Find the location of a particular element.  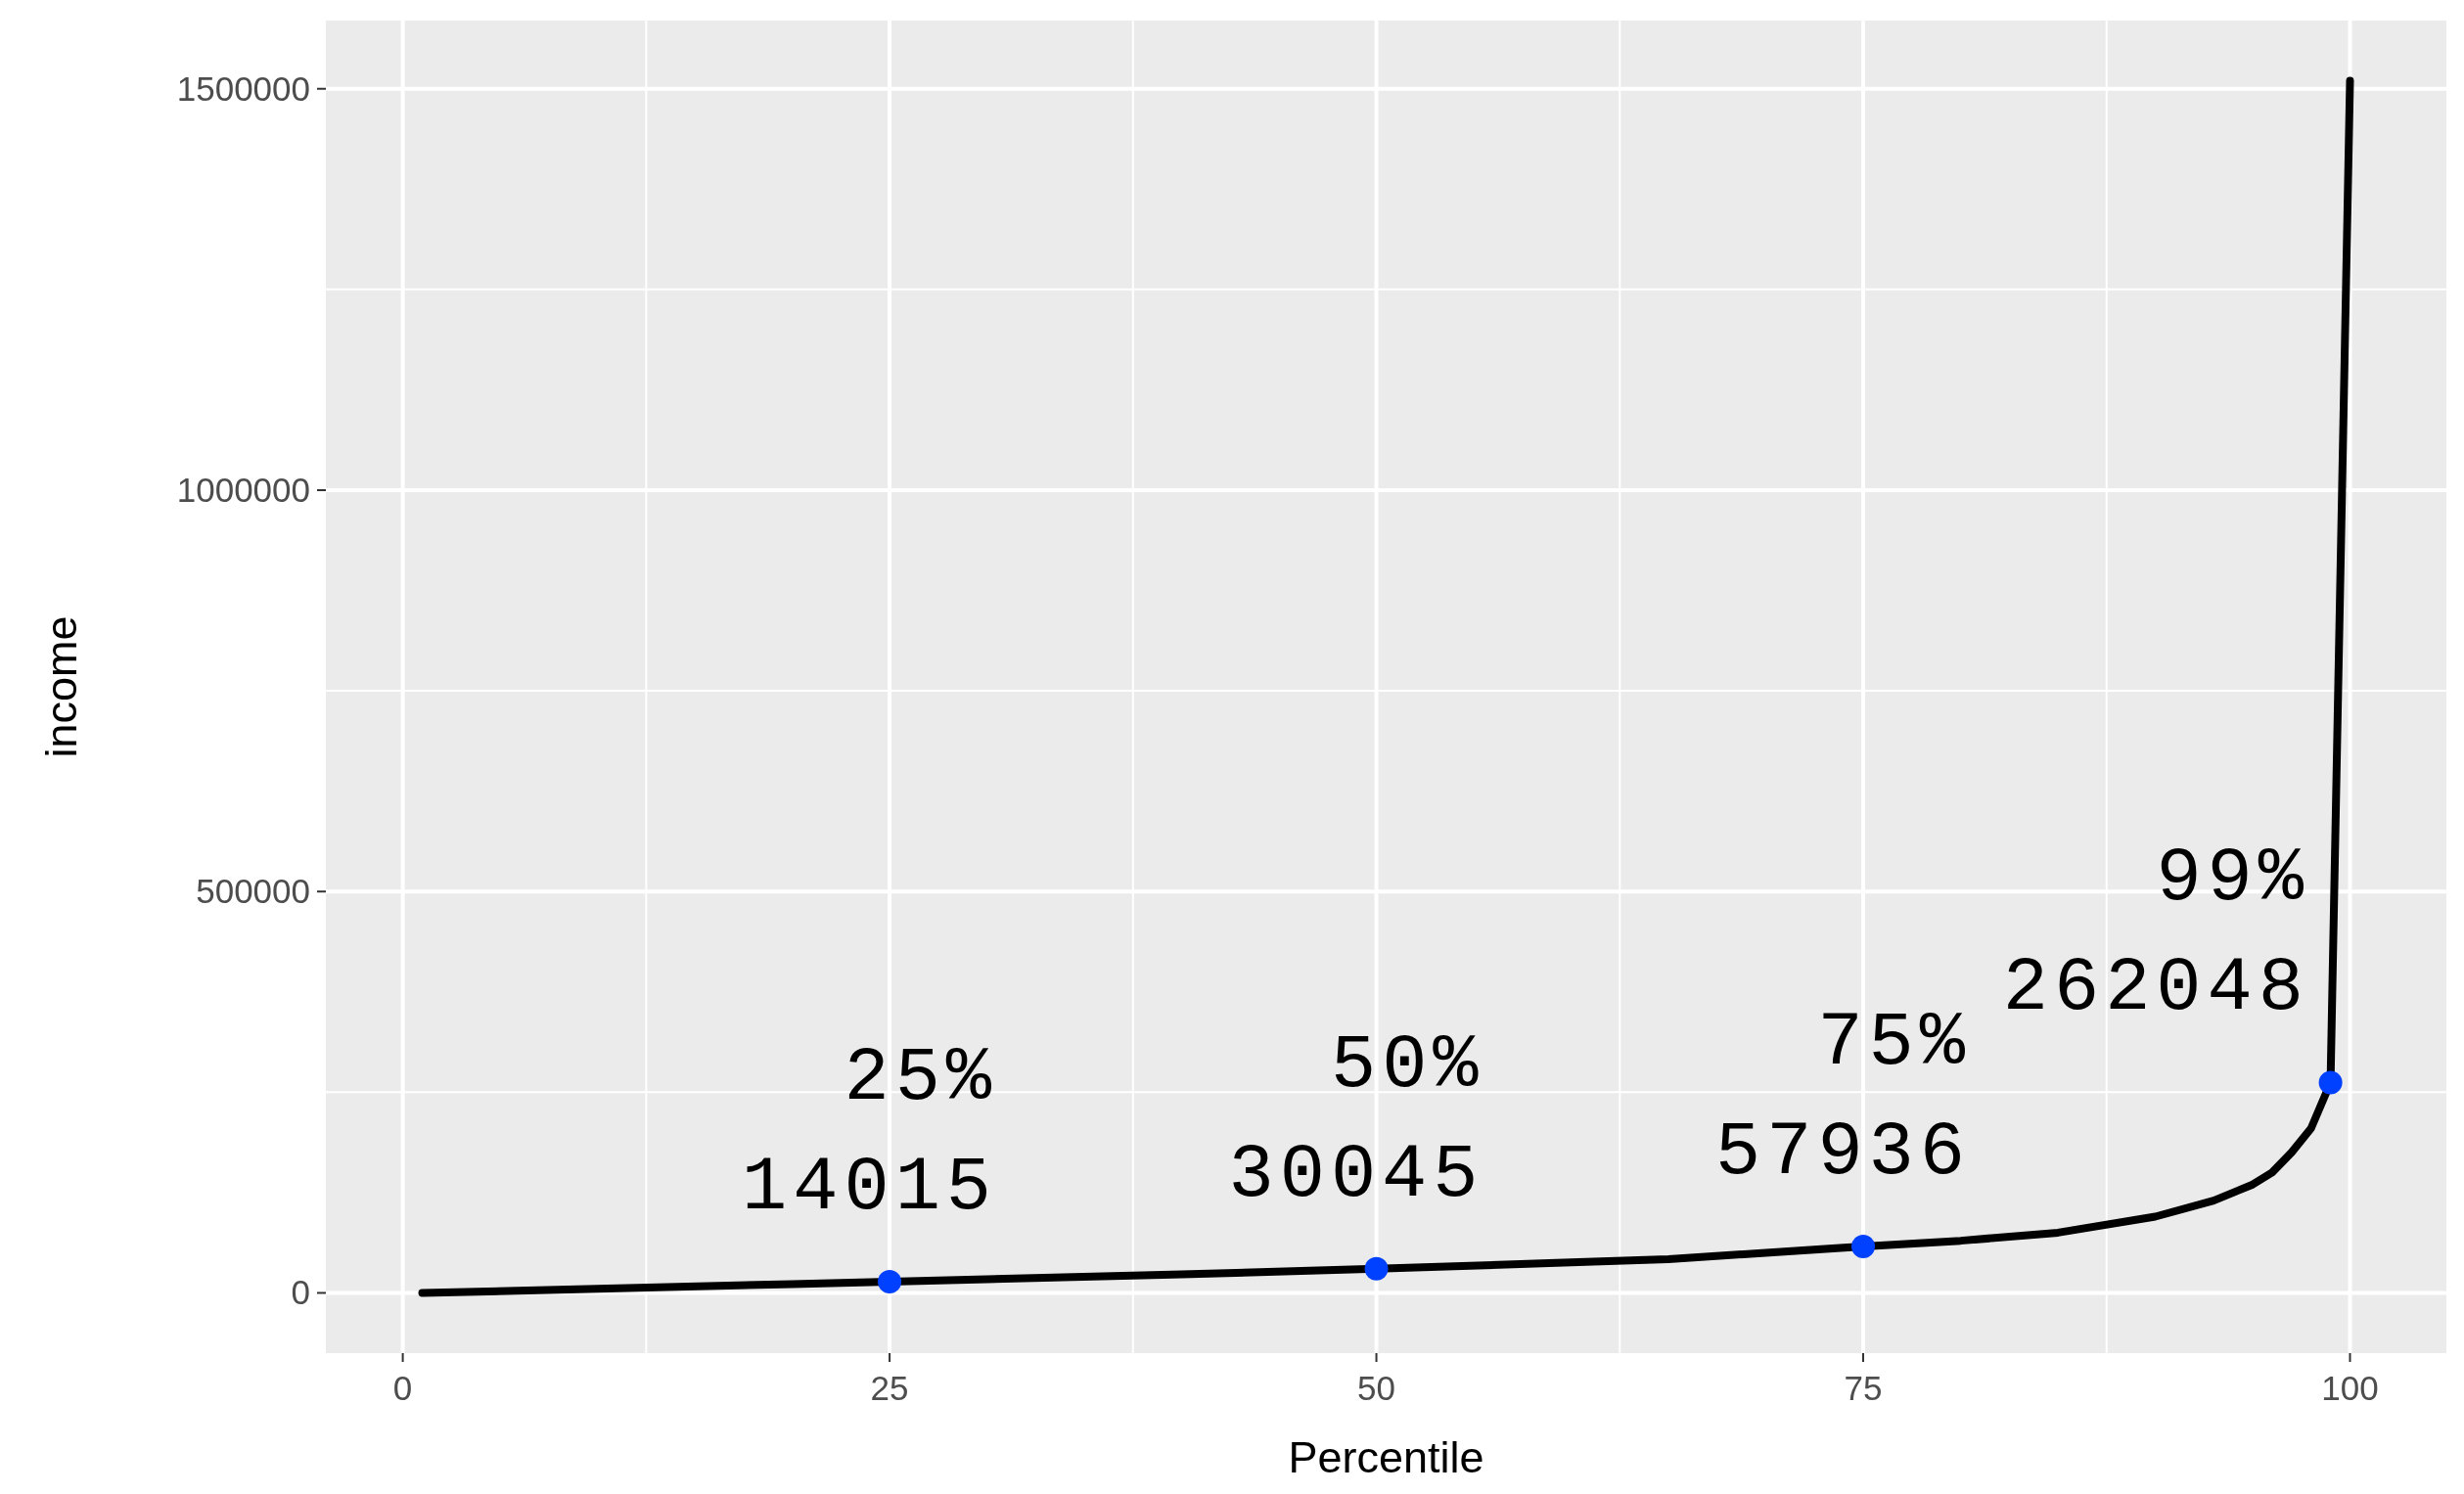

annotation: 25% 14015 is located at coordinates (870, 1133).